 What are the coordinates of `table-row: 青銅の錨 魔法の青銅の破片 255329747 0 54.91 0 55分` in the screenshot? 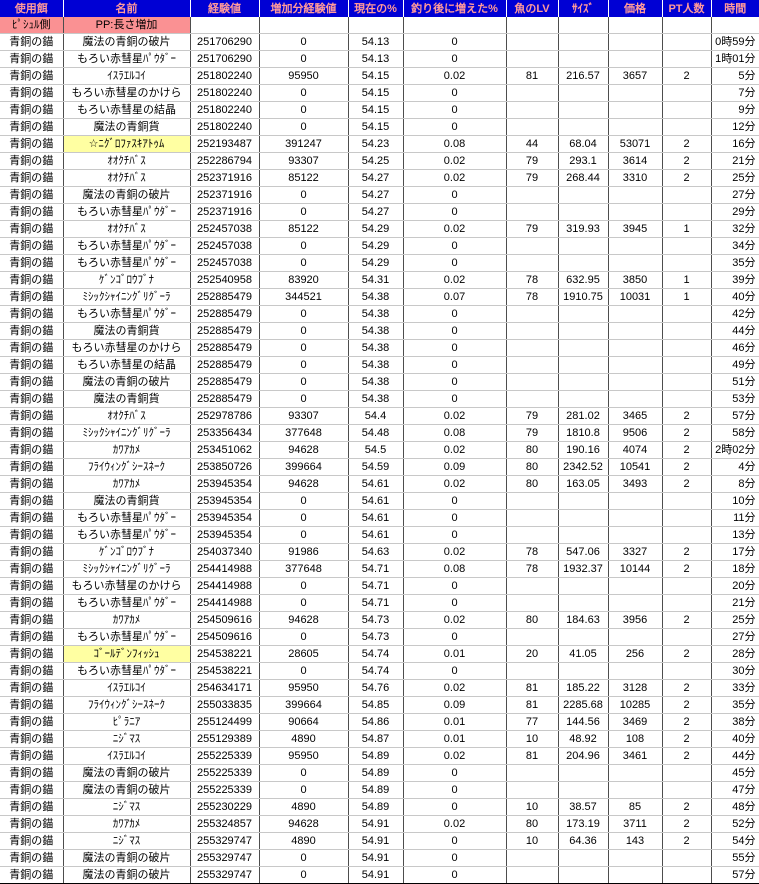 It's located at (379, 858).